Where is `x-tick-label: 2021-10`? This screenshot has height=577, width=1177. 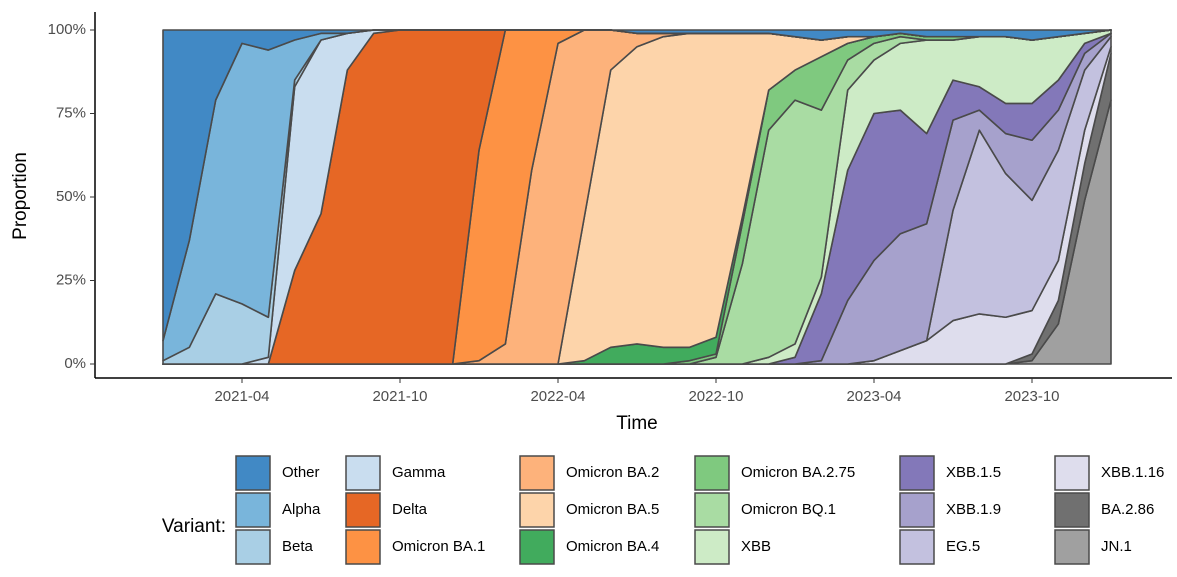
x-tick-label: 2021-10 is located at coordinates (399, 396).